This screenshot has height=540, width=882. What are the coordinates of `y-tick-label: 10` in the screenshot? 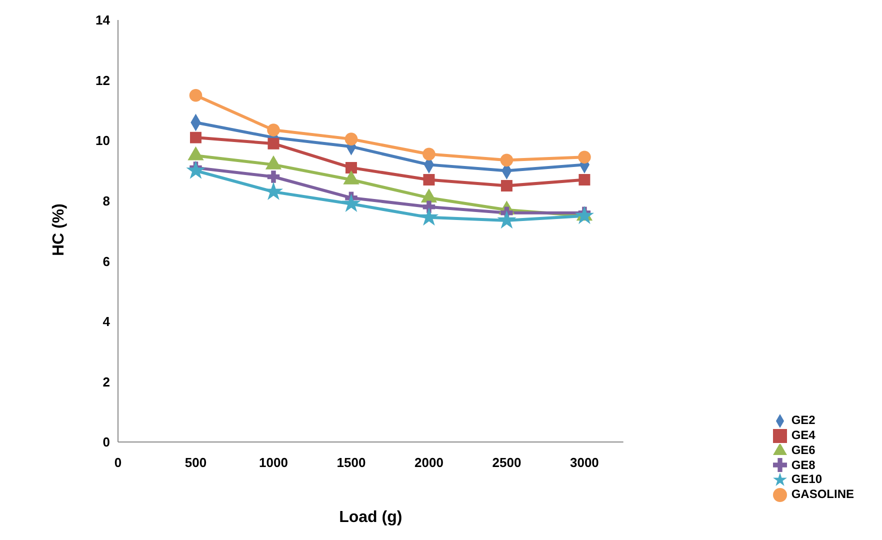 It's located at (103, 140).